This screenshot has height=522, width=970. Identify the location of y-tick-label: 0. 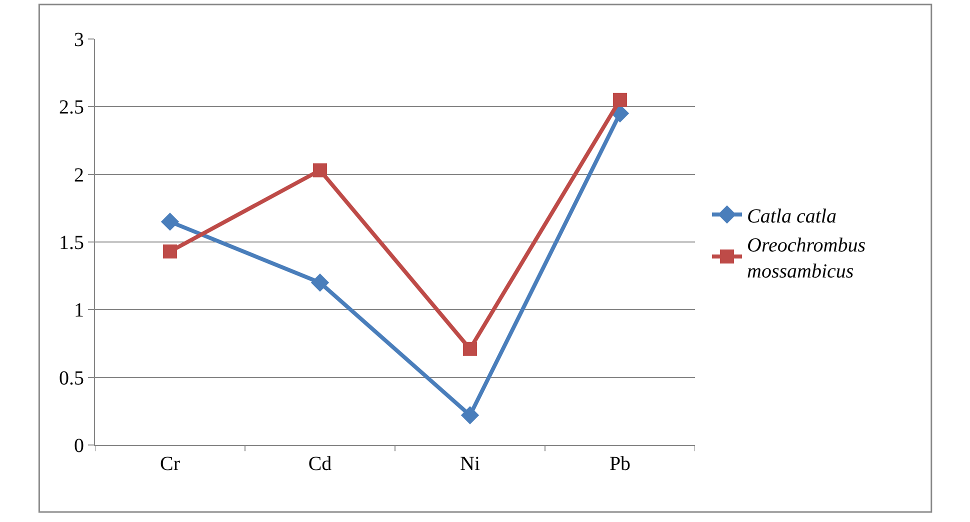
(79, 446).